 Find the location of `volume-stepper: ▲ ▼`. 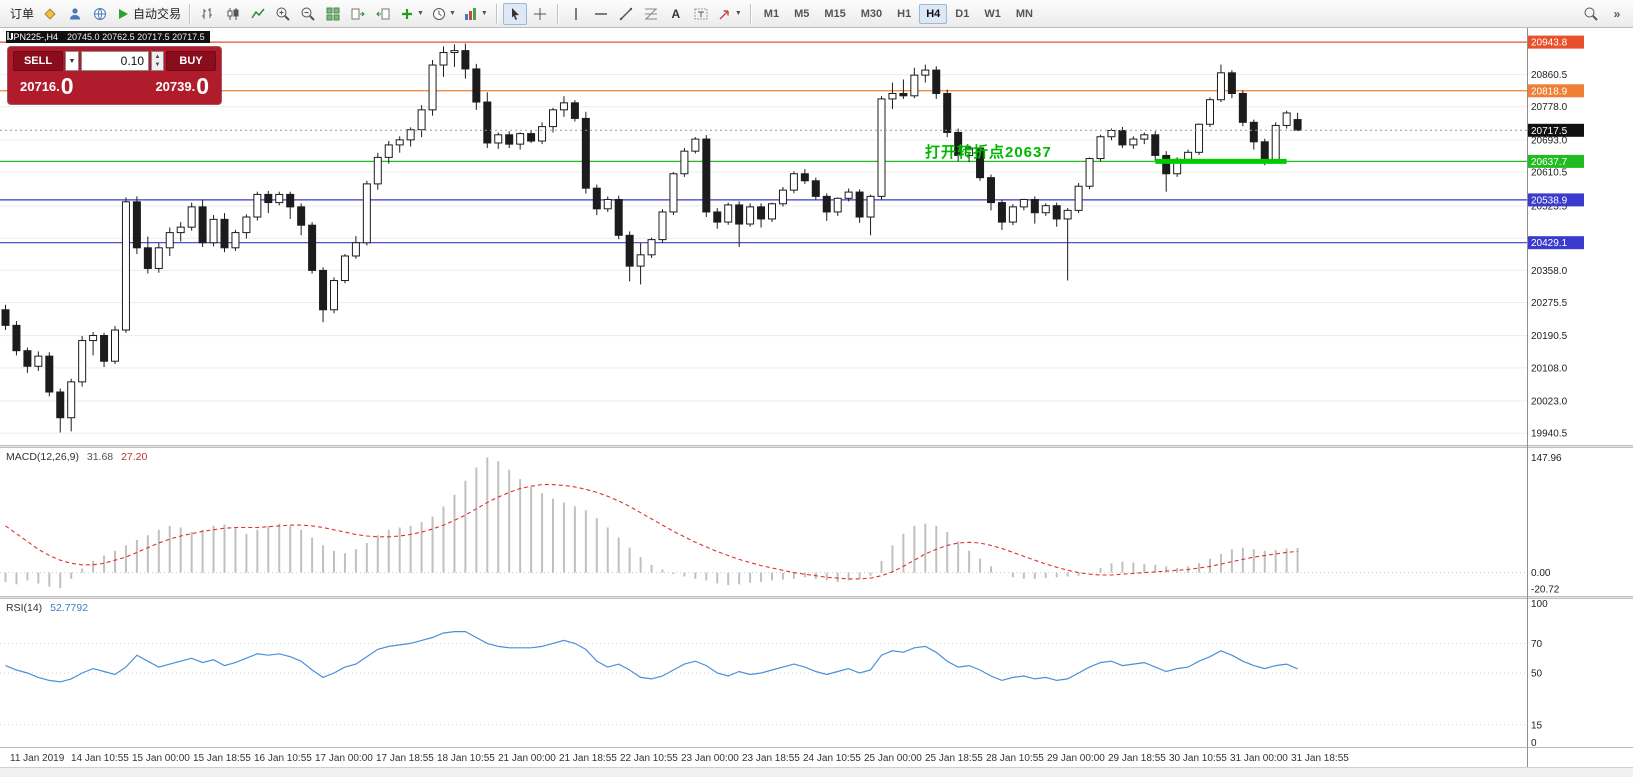

volume-stepper: ▲ ▼ is located at coordinates (157, 61).